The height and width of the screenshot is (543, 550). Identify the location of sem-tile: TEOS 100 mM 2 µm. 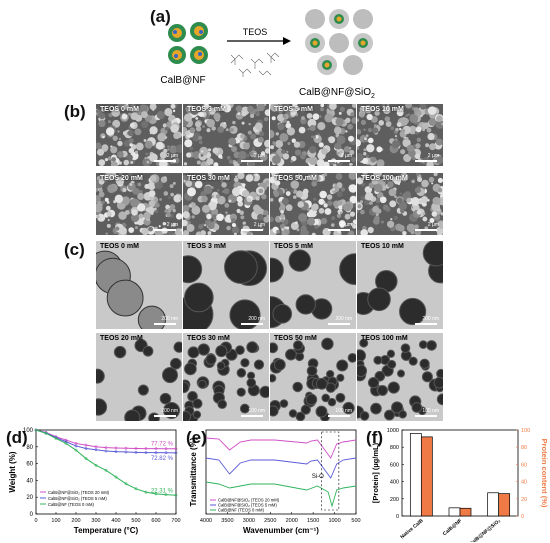
(400, 204).